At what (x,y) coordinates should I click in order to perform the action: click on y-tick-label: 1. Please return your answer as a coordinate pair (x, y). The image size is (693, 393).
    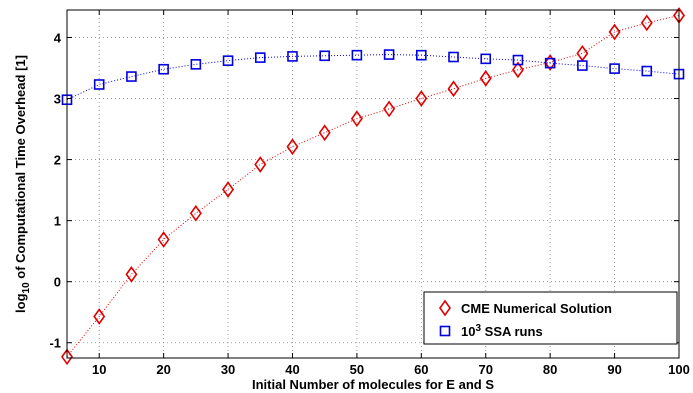
    Looking at the image, I should click on (57, 221).